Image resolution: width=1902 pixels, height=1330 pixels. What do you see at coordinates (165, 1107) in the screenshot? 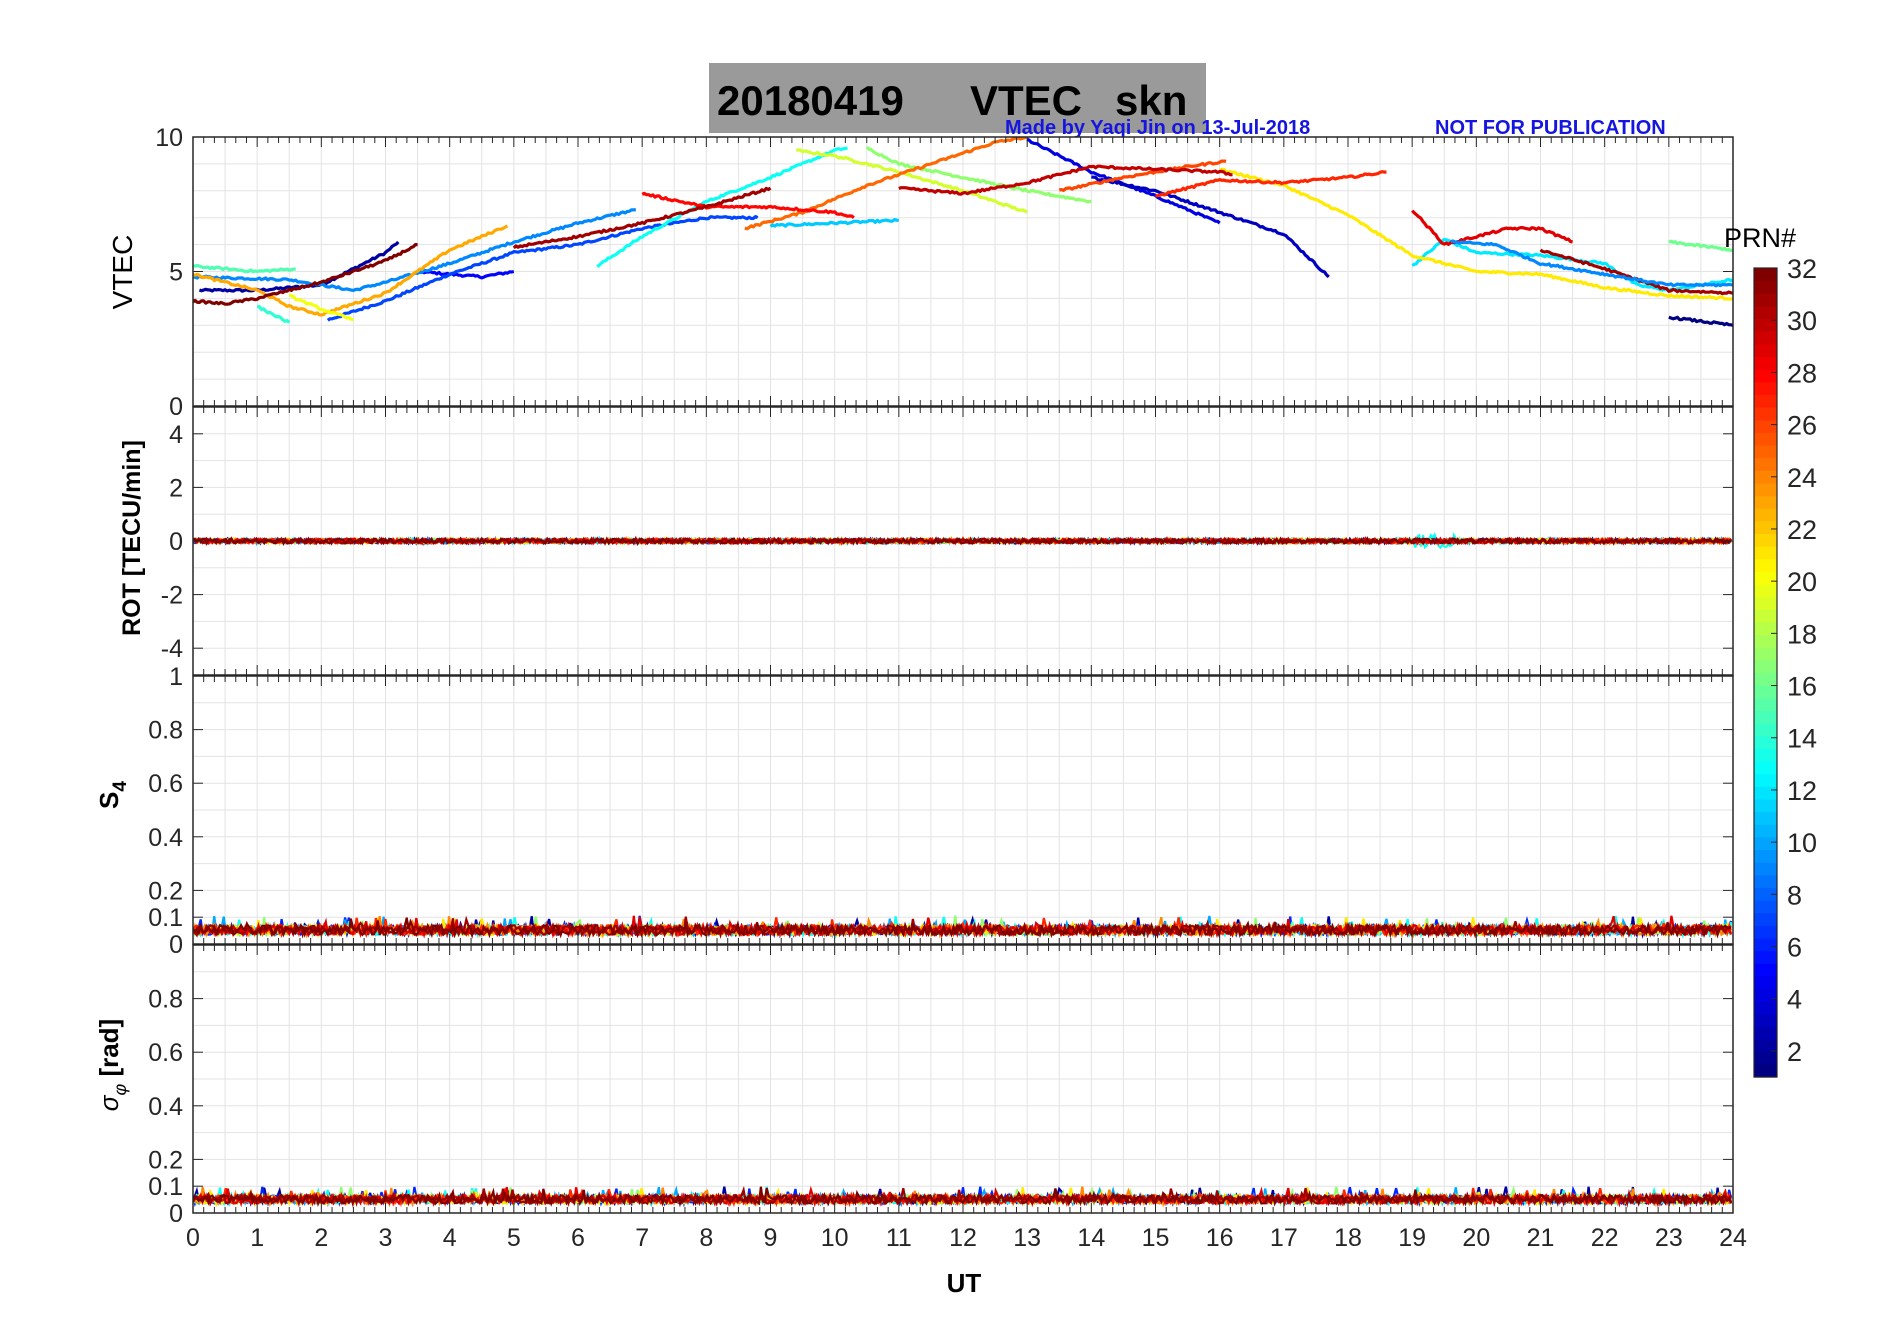
I see `sigma-ytick-label: 0.4` at bounding box center [165, 1107].